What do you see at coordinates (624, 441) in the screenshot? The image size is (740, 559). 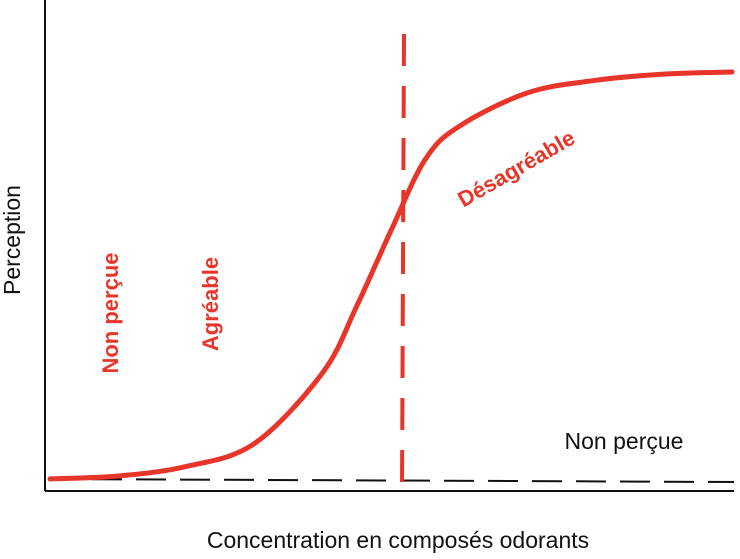 I see `annotation-non-percue-black: Non perçue` at bounding box center [624, 441].